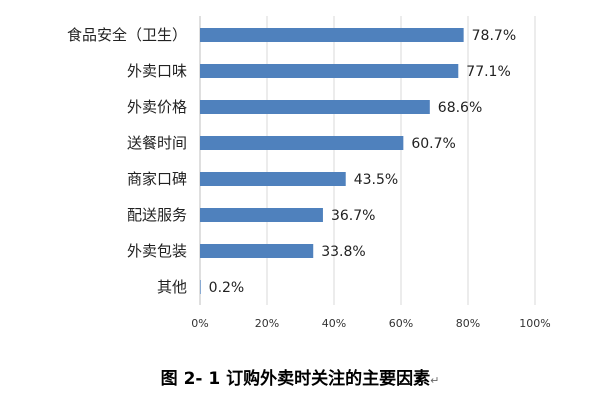  What do you see at coordinates (157, 71) in the screenshot?
I see `category-label: 外卖口味` at bounding box center [157, 71].